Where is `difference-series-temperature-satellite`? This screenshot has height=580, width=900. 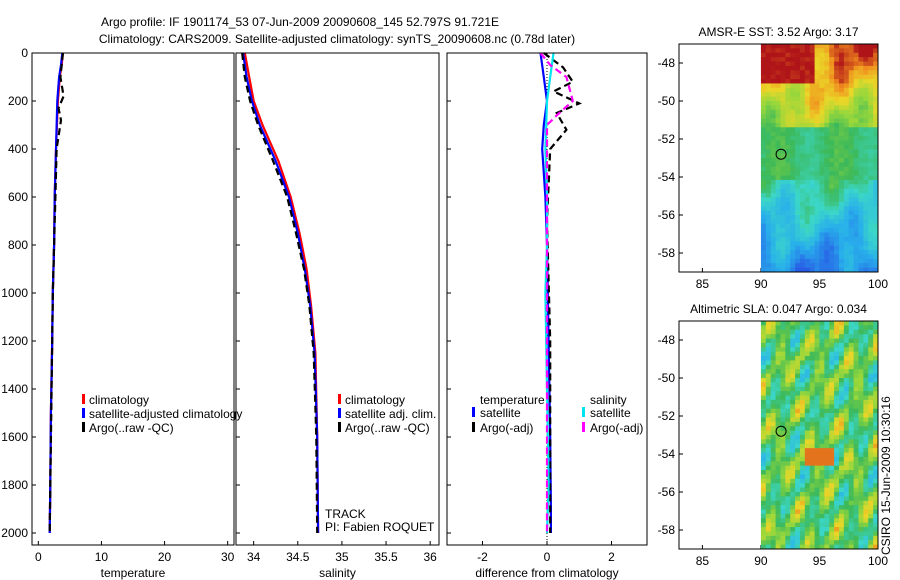 difference-series-temperature-satellite is located at coordinates (546, 292).